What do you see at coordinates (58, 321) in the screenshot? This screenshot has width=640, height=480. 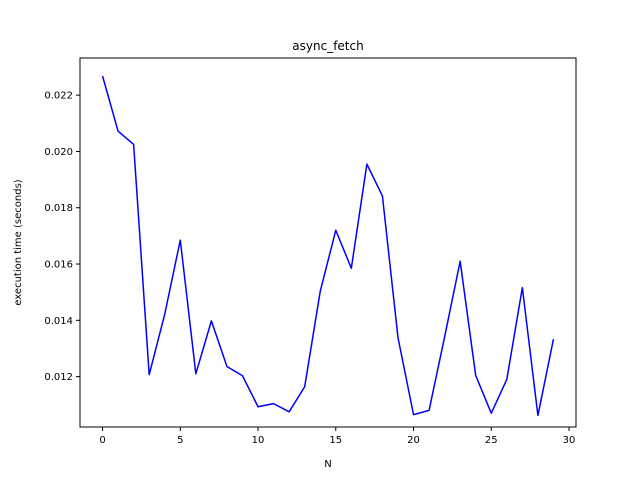 I see `y-tick-label: 0.014` at bounding box center [58, 321].